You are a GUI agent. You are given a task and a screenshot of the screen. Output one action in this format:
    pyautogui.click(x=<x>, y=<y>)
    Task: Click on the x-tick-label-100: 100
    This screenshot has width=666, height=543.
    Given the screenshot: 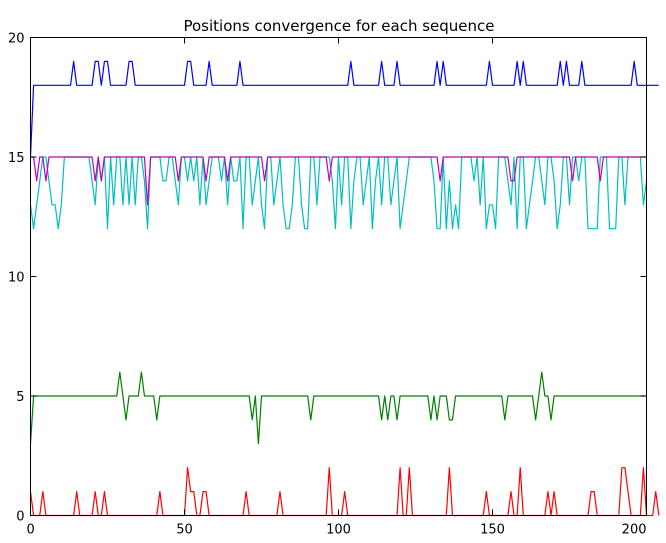 What is the action you would take?
    pyautogui.click(x=338, y=530)
    